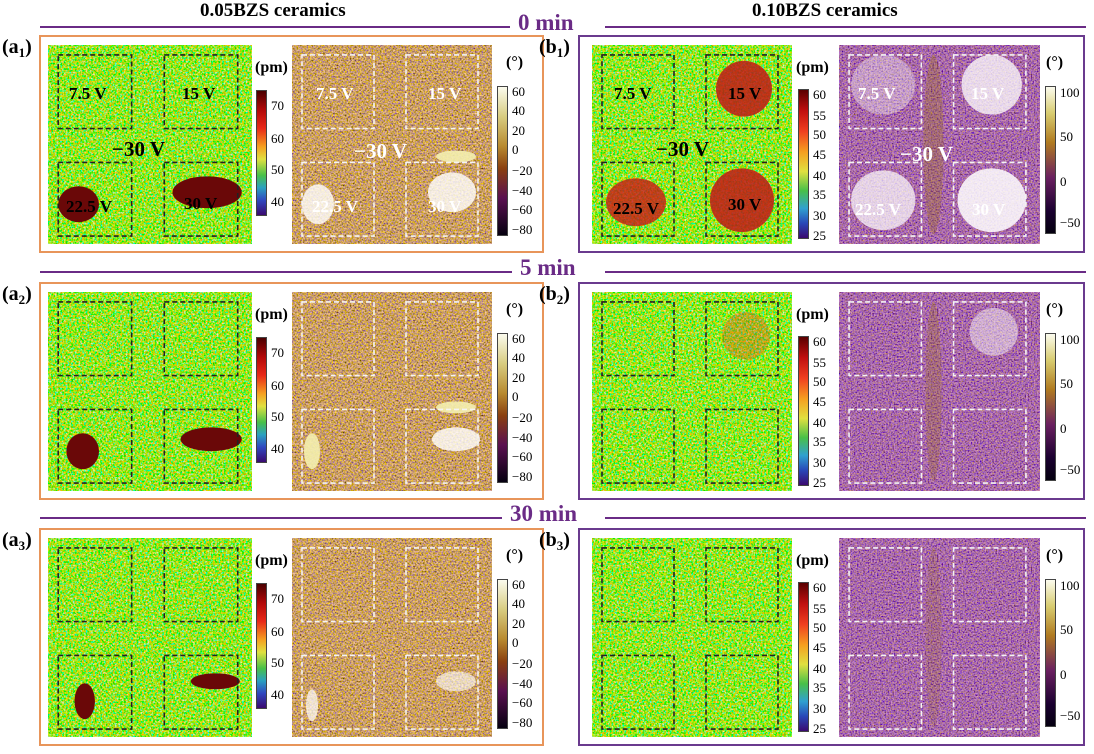  Describe the element at coordinates (277, 417) in the screenshot. I see `amp-colorbar-a2-tick: 50` at that location.